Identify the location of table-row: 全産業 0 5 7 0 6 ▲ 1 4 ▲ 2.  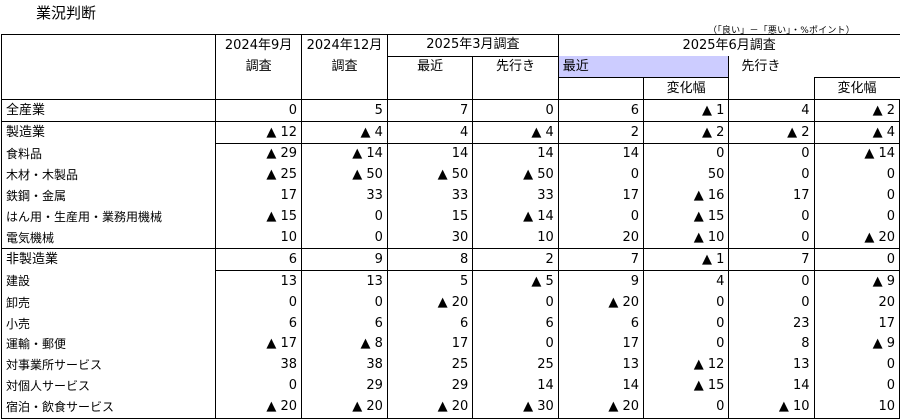
(450, 110).